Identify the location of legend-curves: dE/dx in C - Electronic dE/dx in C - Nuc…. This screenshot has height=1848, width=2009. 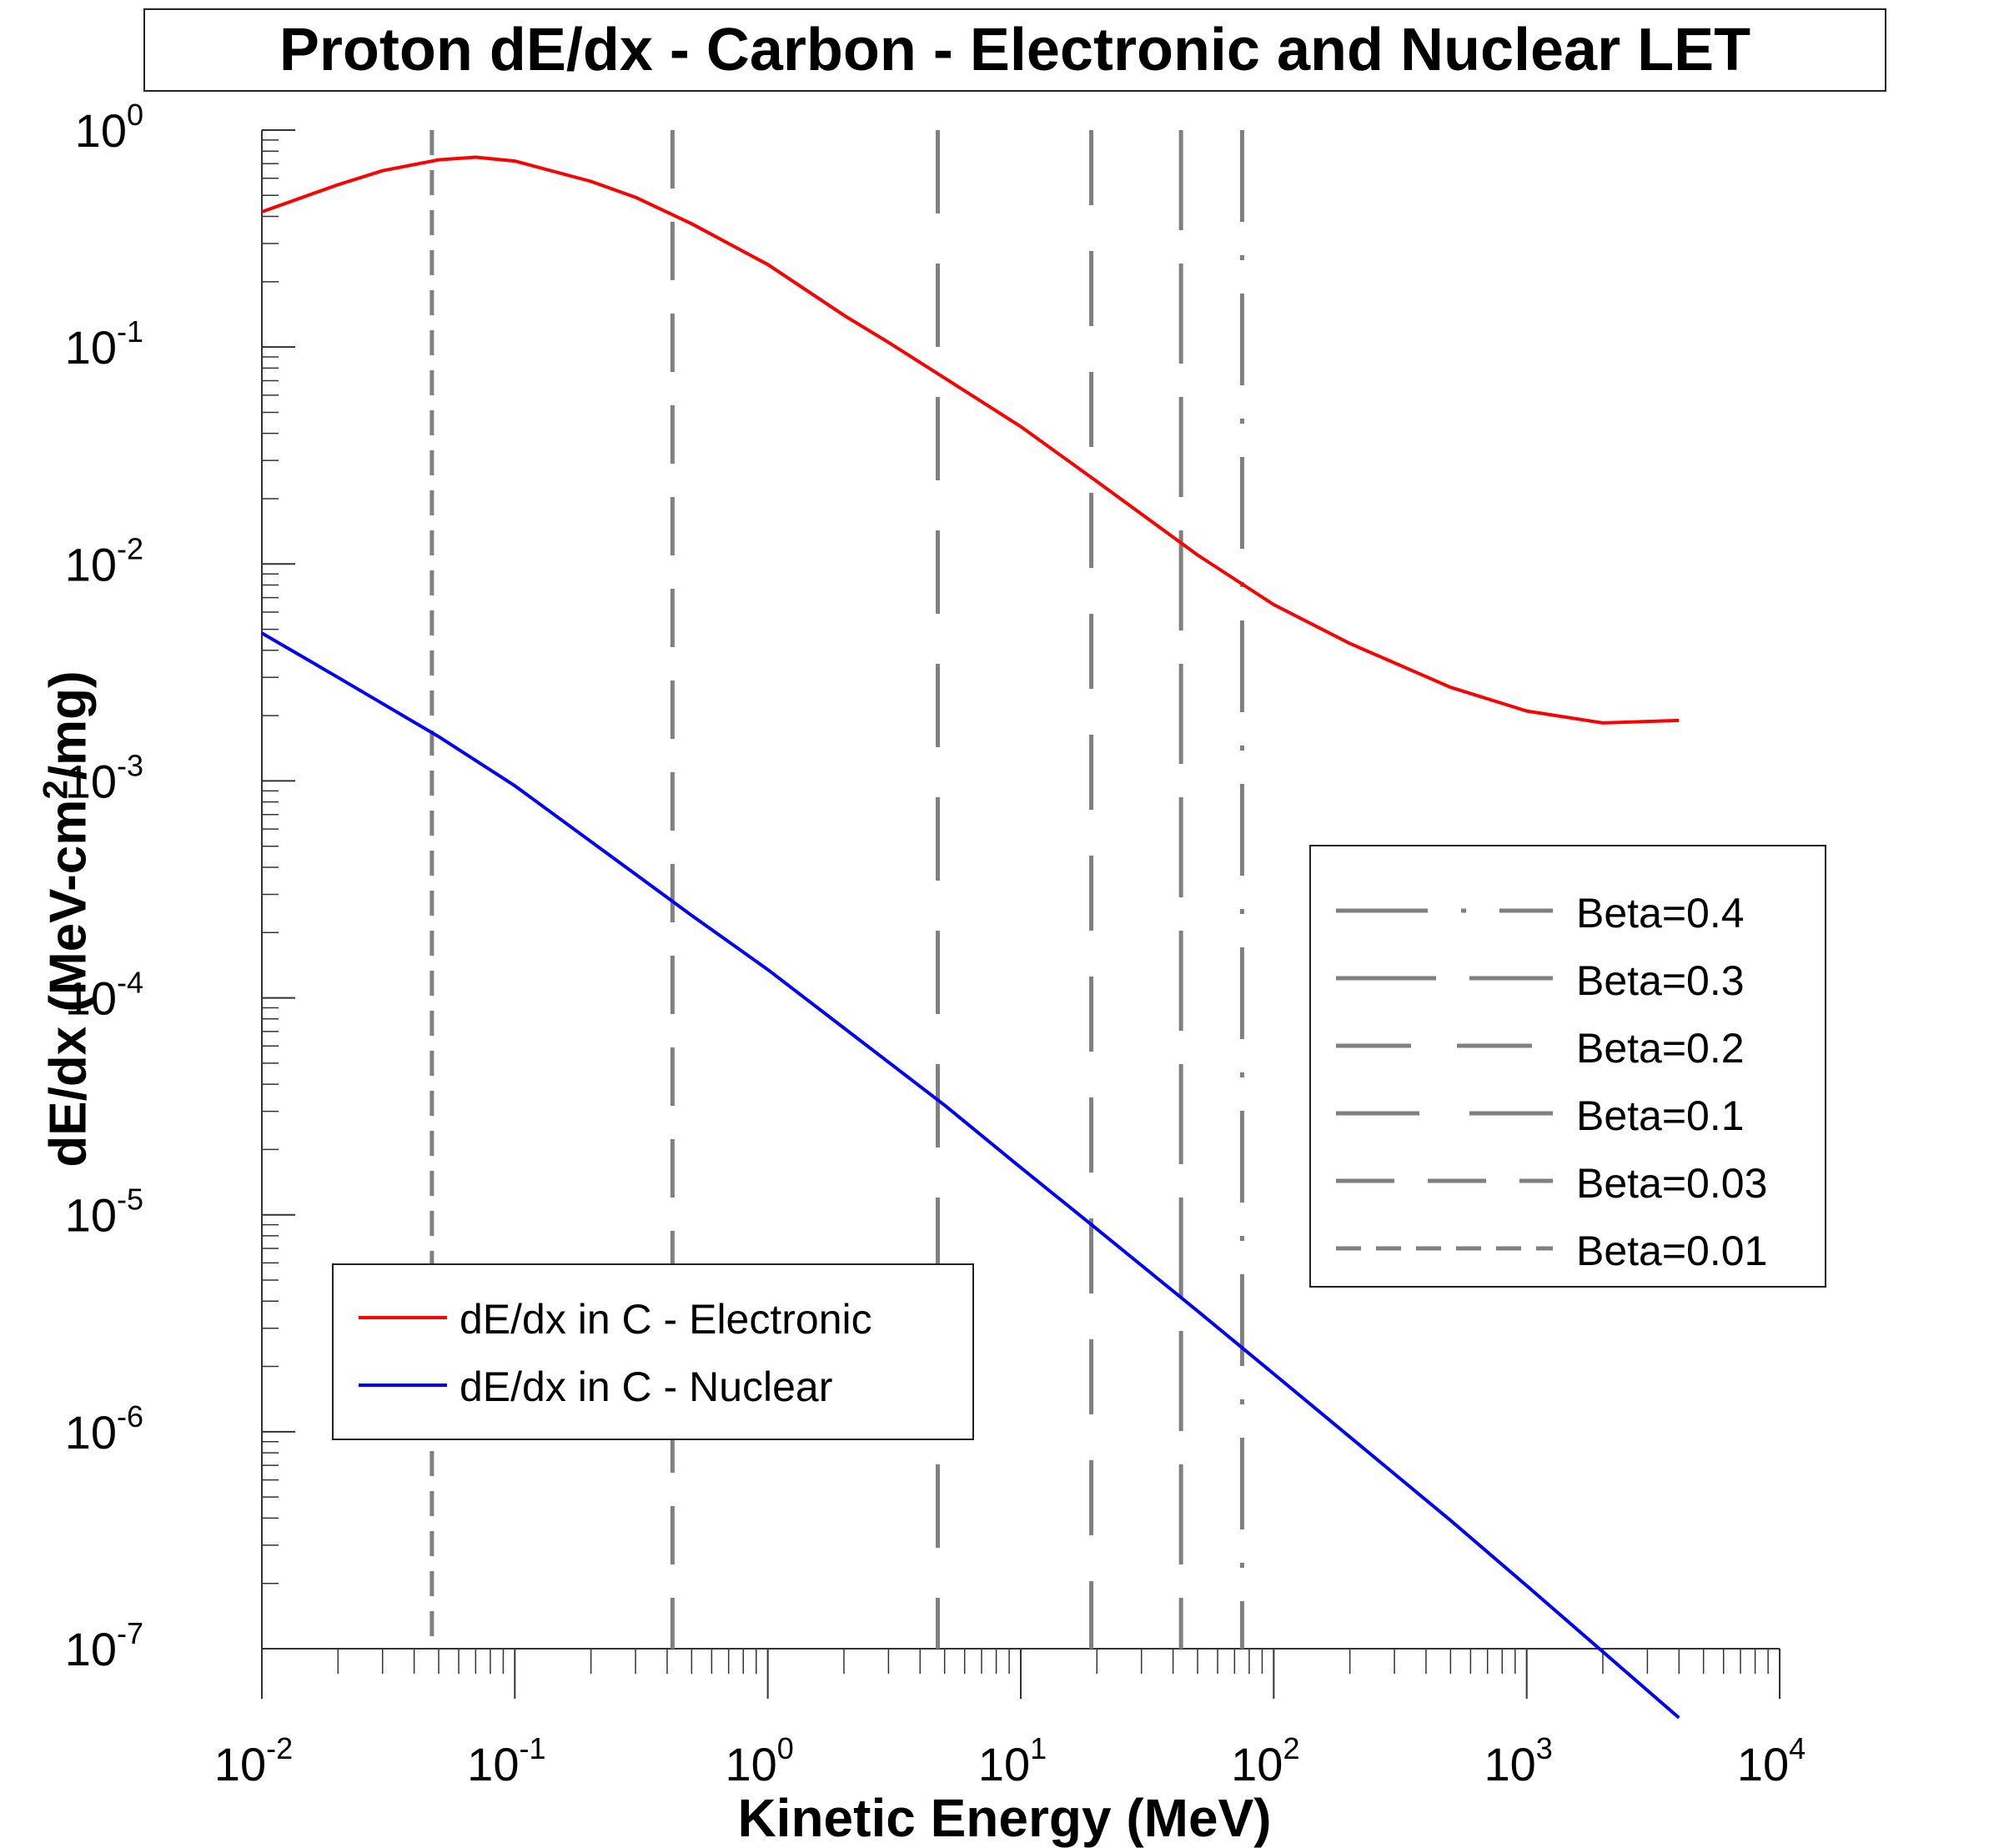
(653, 1351).